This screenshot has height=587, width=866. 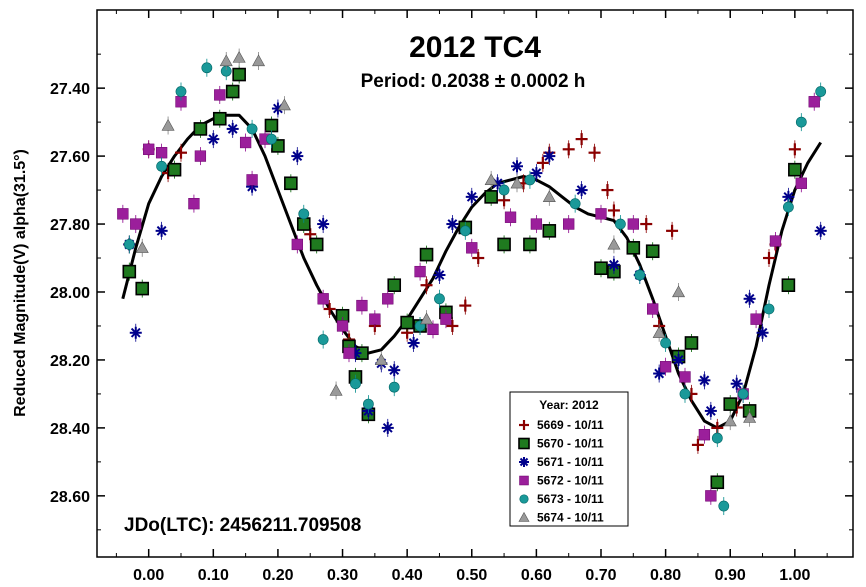 What do you see at coordinates (570, 518) in the screenshot?
I see `legend-label: 5674 - 10/11` at bounding box center [570, 518].